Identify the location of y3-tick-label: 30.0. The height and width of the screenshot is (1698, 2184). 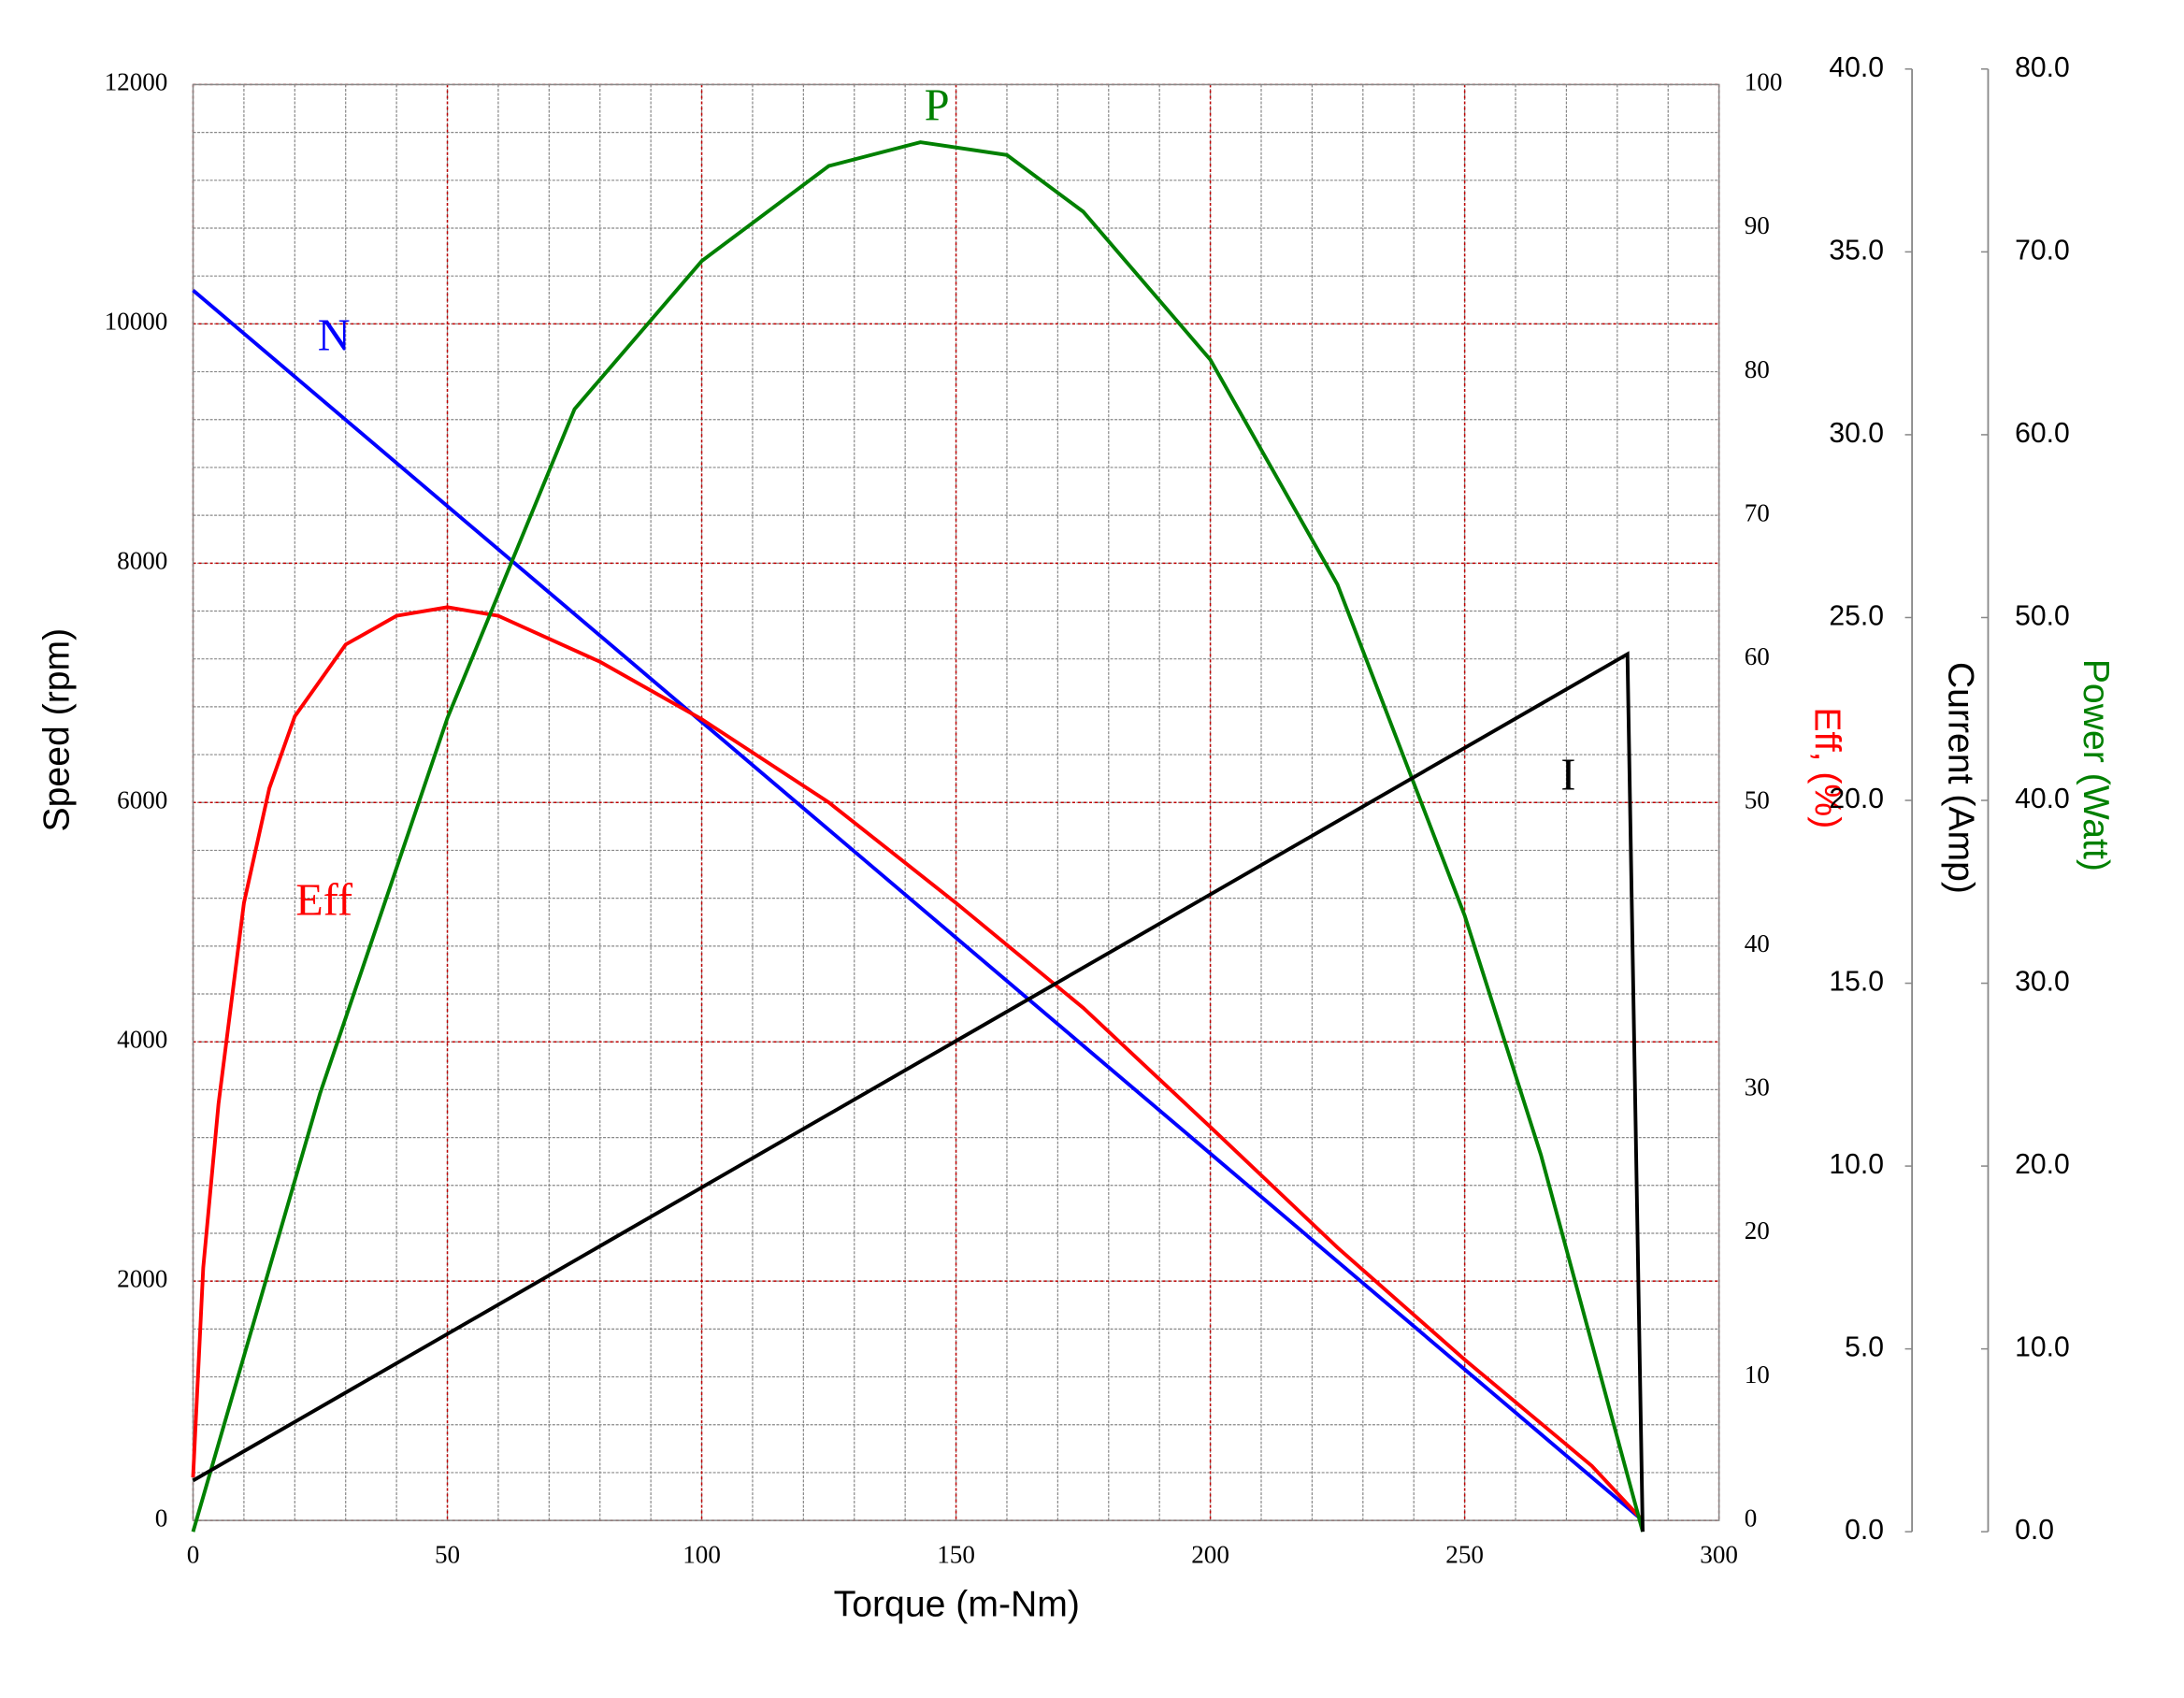
(1856, 434).